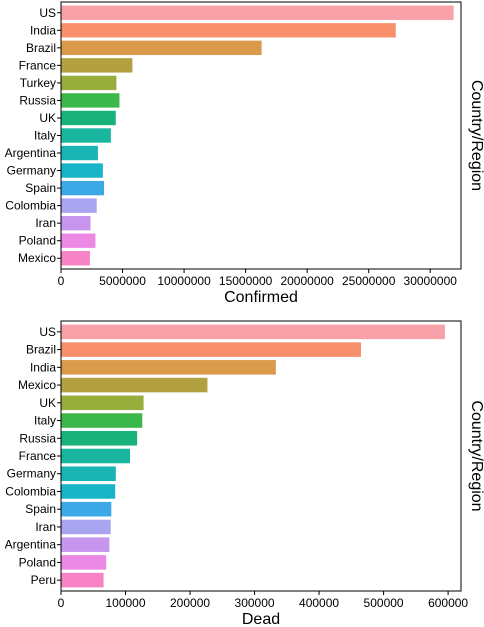 Image resolution: width=484 pixels, height=627 pixels. I want to click on confirmed-bar-russia, so click(90, 100).